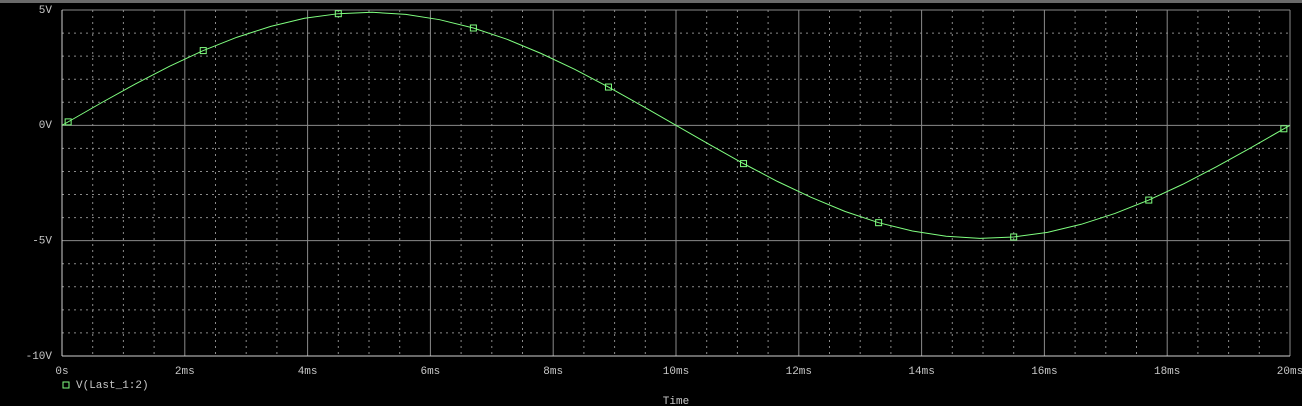 This screenshot has width=1302, height=406. Describe the element at coordinates (676, 401) in the screenshot. I see `x-axis-label: Time` at that location.